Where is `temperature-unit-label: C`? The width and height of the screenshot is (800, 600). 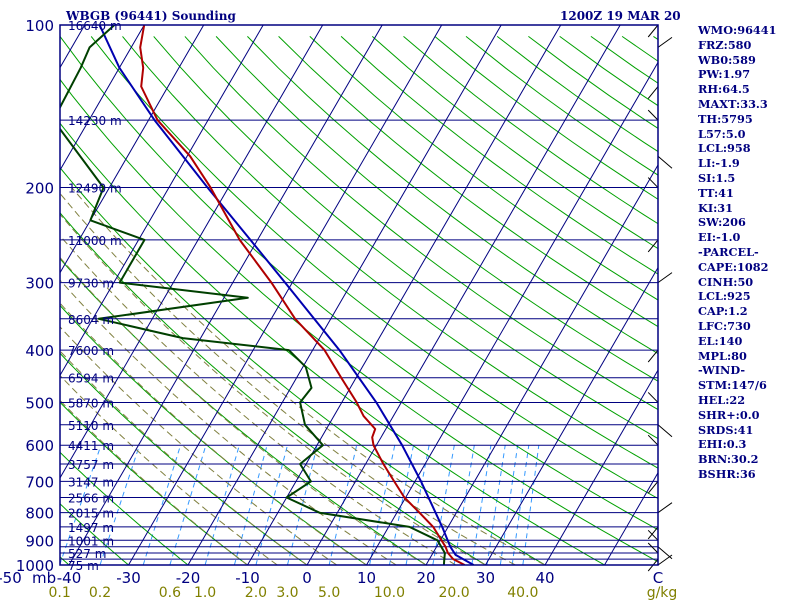
temperature-unit-label: C is located at coordinates (658, 578).